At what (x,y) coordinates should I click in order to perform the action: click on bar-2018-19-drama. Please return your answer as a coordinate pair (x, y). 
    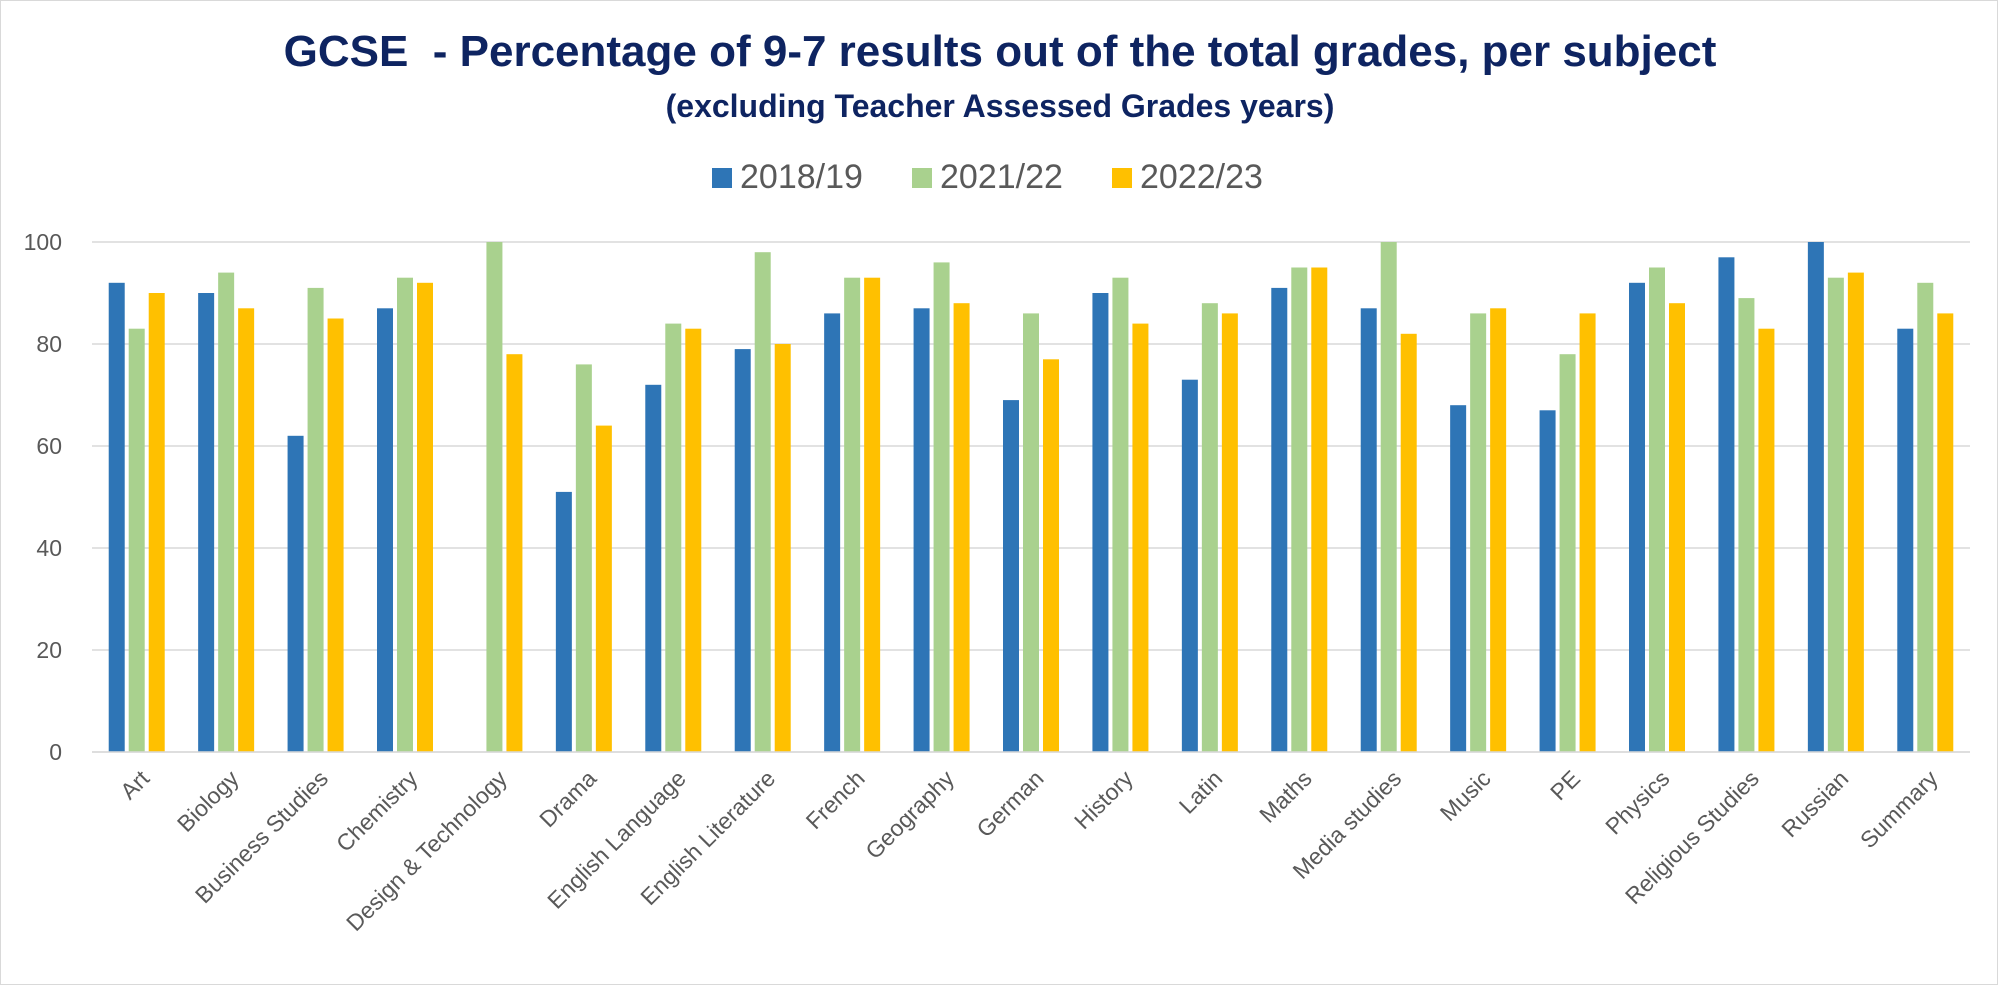
    Looking at the image, I should click on (563, 621).